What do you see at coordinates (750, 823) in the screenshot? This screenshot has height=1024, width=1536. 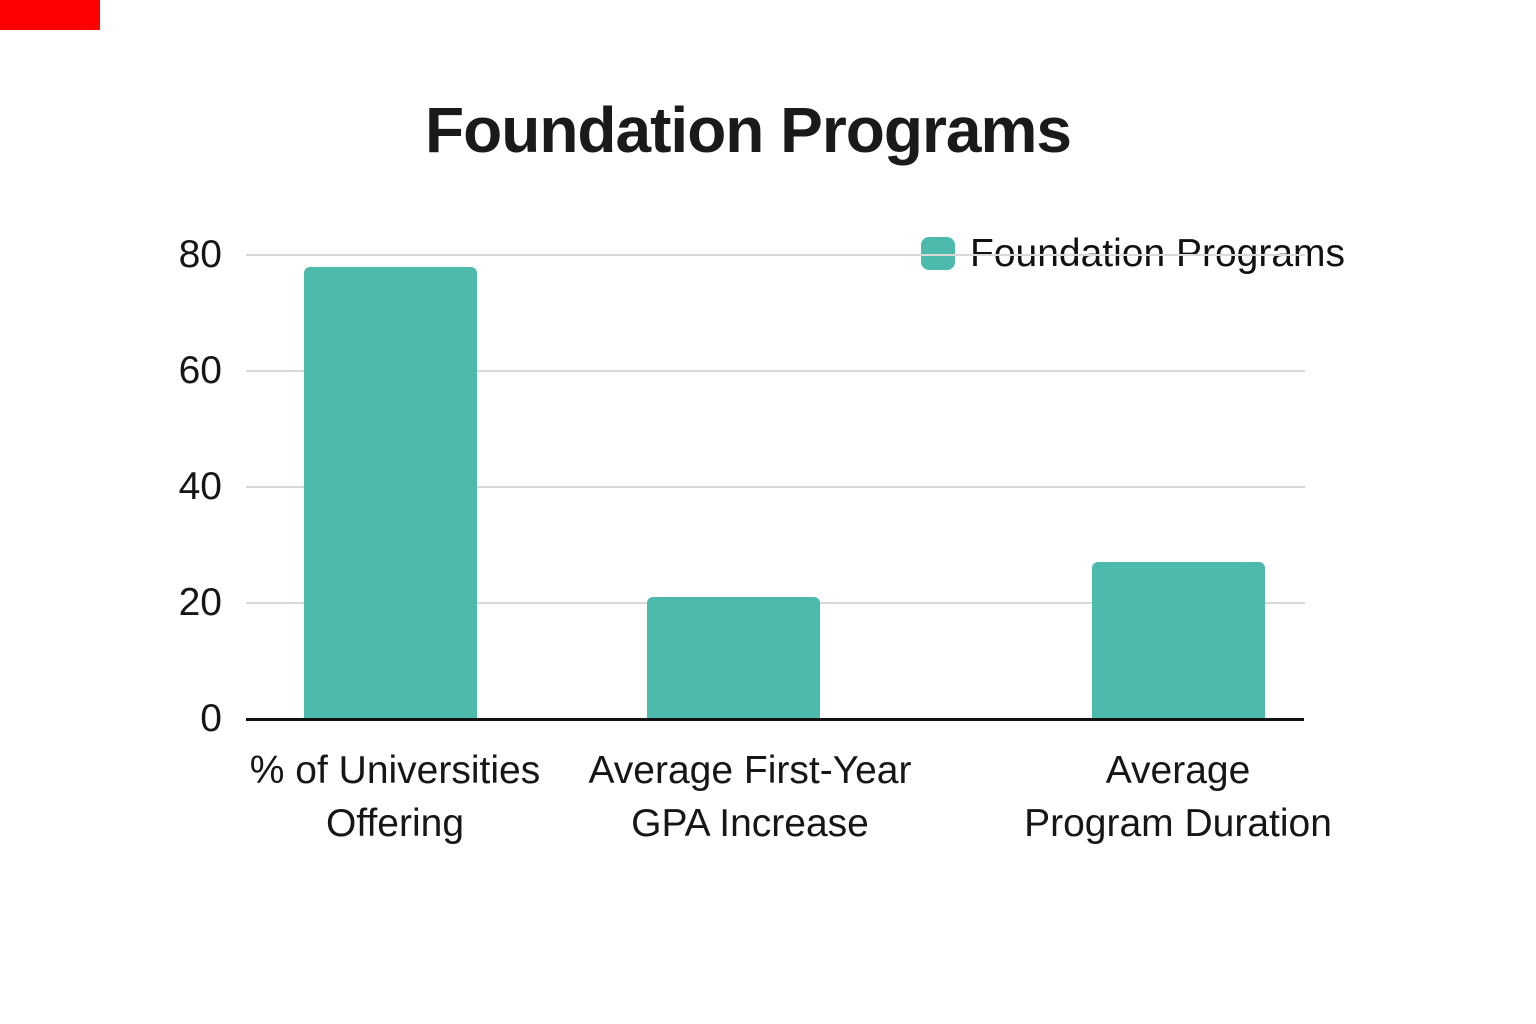 I see `x-category-label-line: GPA Increase` at bounding box center [750, 823].